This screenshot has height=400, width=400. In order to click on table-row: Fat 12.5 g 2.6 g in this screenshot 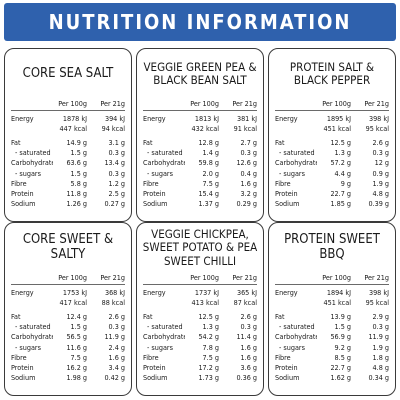, I will do `click(332, 142)`.